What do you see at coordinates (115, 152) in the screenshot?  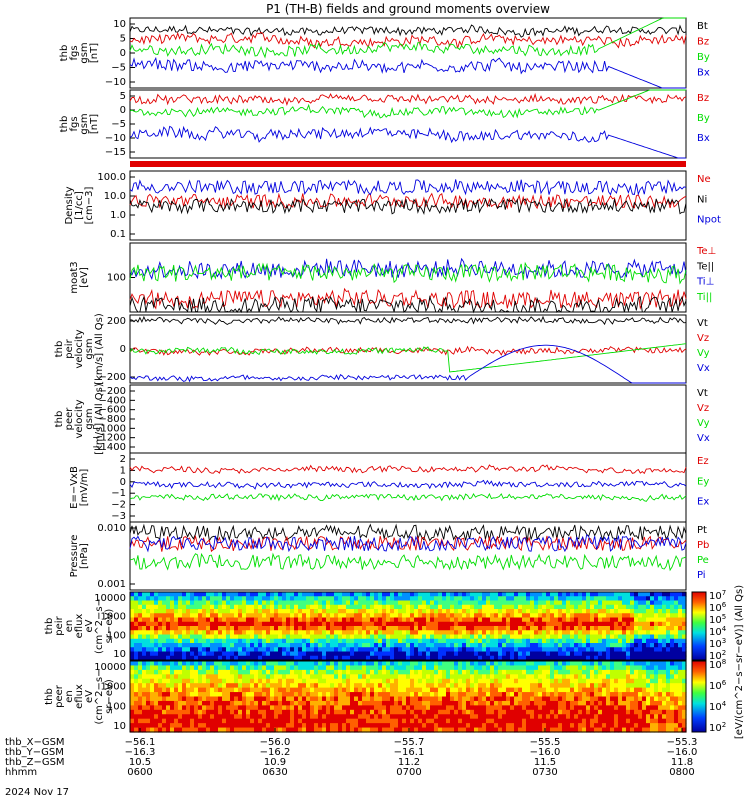 I see `ytick-label: −15` at bounding box center [115, 152].